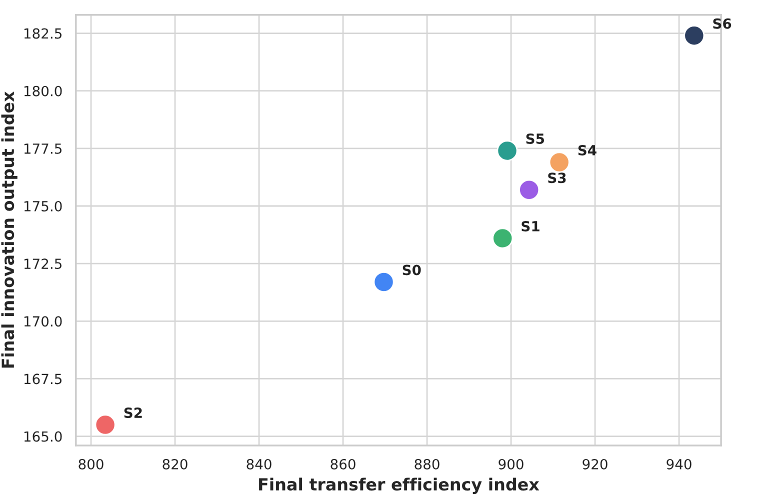  I want to click on x-tick-label: 920, so click(595, 464).